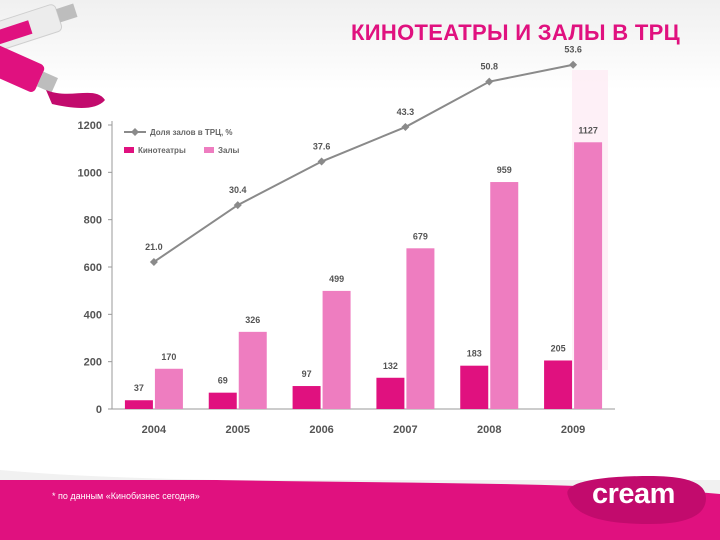 The image size is (720, 540). Describe the element at coordinates (168, 357) in the screenshot. I see `bar-data-label: 170` at that location.